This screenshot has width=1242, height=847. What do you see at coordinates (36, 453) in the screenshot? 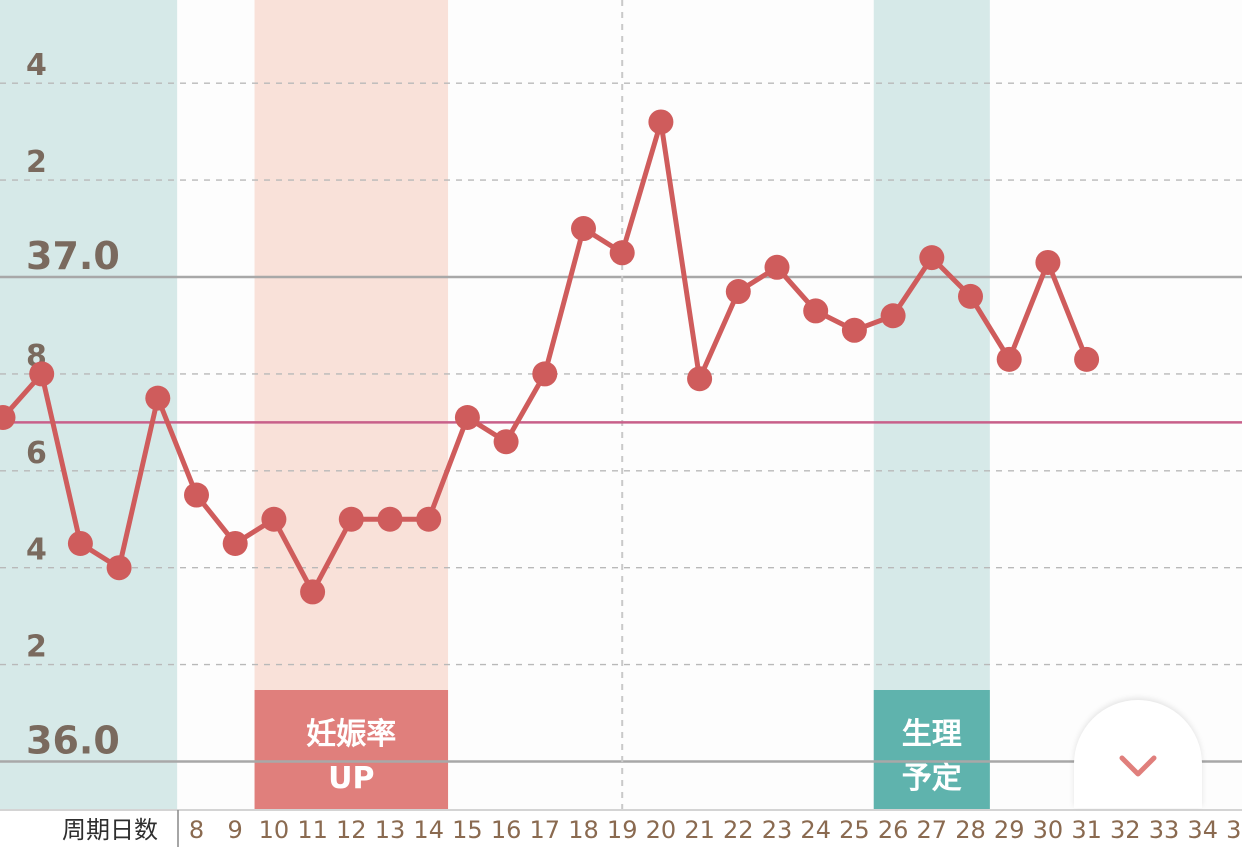
I see `y-tick-label: 6` at bounding box center [36, 453].